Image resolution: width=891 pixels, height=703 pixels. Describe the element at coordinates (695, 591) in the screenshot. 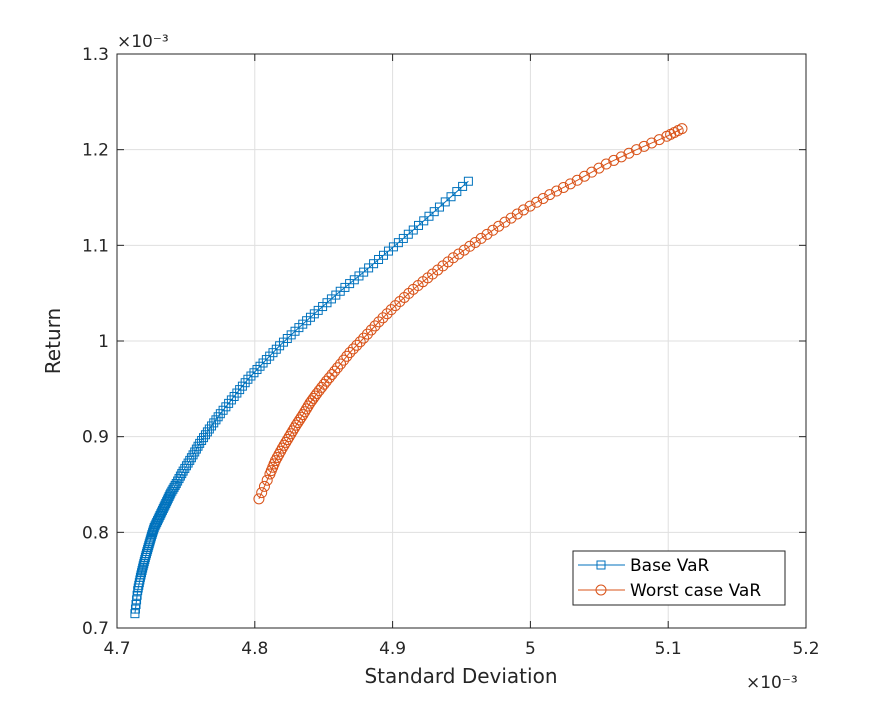

I see `legend-label-worst-case-var: Worst case VaR` at that location.